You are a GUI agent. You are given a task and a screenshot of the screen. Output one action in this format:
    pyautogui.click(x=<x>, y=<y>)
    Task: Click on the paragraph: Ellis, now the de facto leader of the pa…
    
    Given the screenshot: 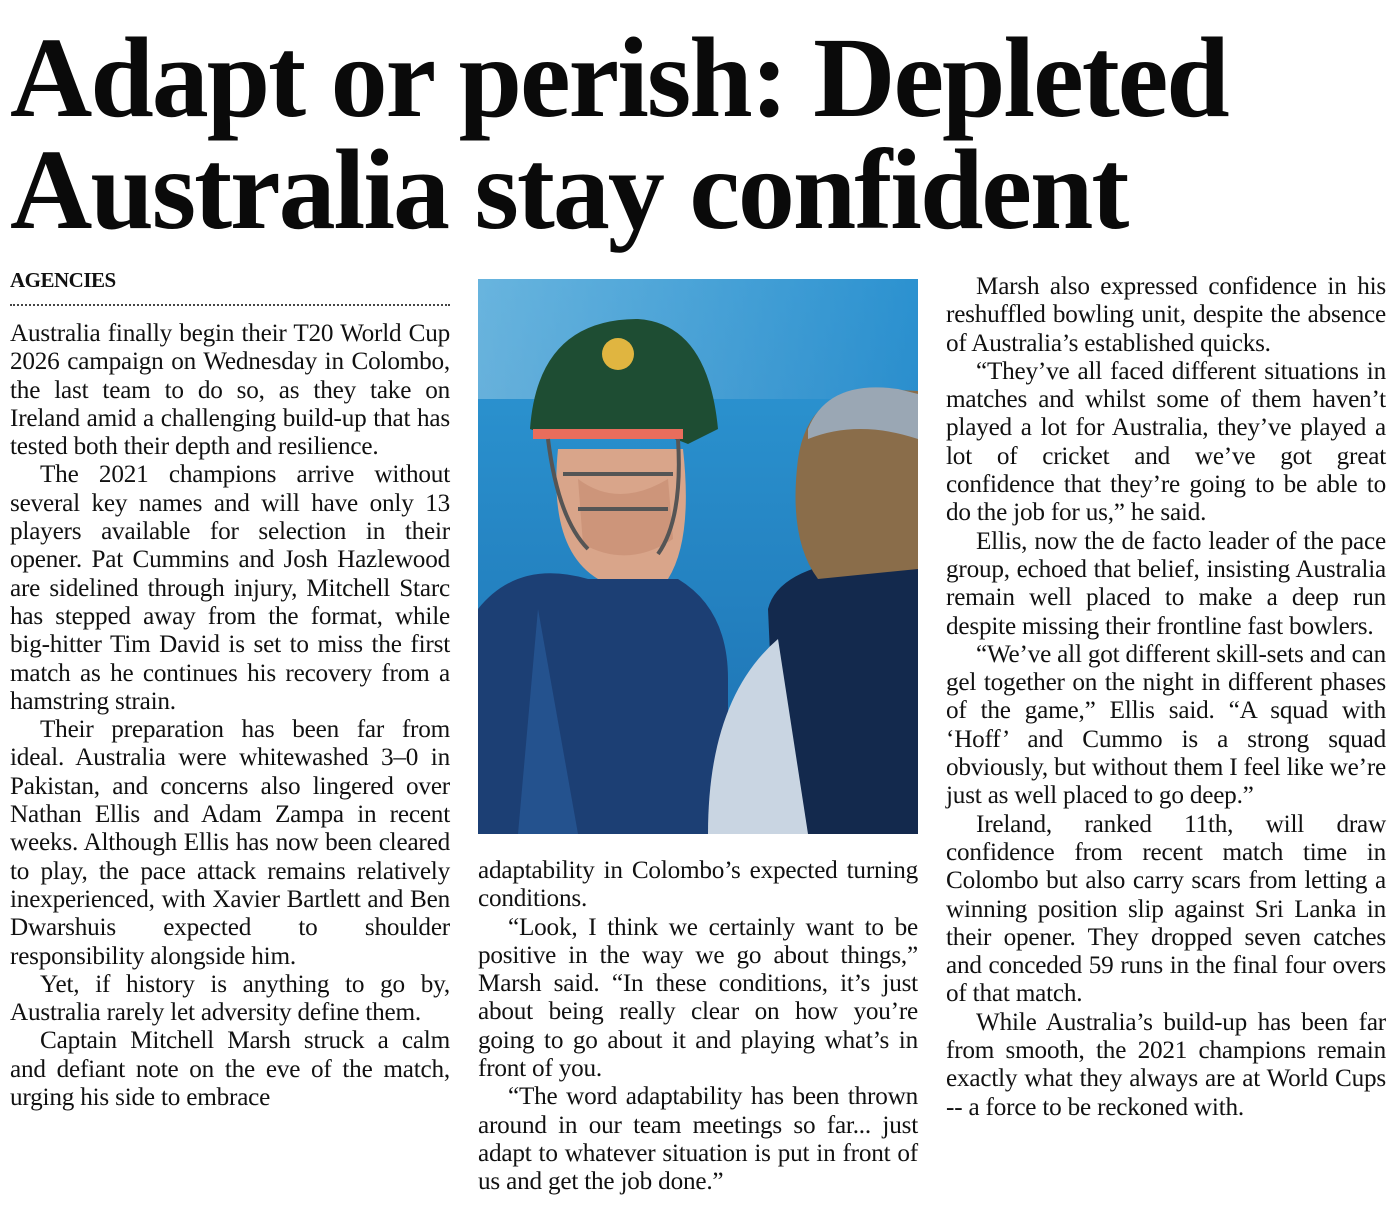 What is the action you would take?
    pyautogui.click(x=1166, y=583)
    